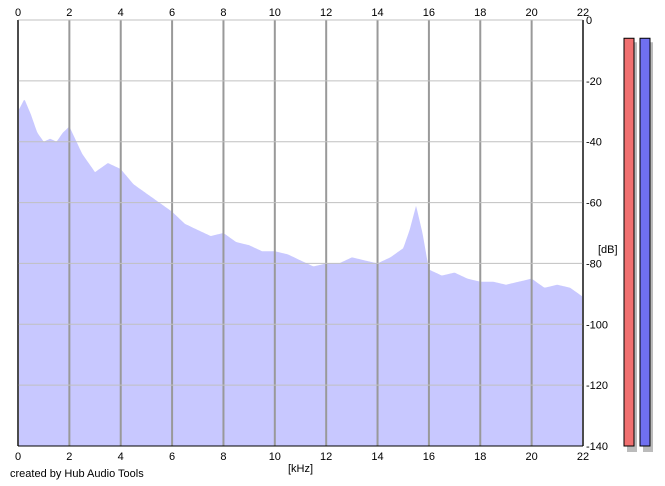 The width and height of the screenshot is (665, 486). What do you see at coordinates (377, 457) in the screenshot?
I see `x-tick-label-bottom: 14` at bounding box center [377, 457].